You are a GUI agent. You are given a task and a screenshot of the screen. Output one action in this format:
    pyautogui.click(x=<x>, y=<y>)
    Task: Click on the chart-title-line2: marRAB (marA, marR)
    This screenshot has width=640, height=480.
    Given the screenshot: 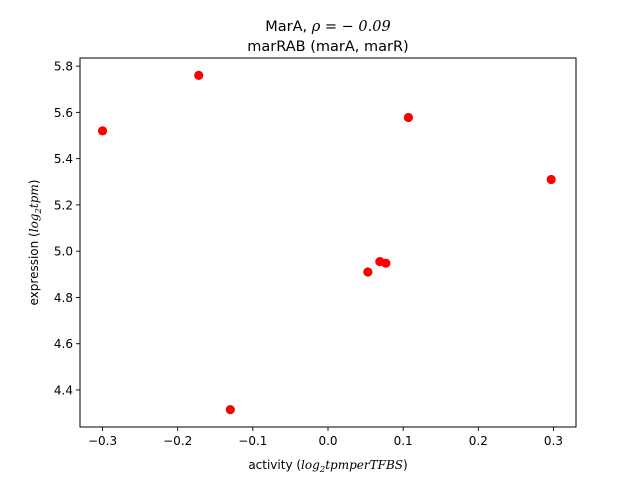 What is the action you would take?
    pyautogui.click(x=327, y=47)
    